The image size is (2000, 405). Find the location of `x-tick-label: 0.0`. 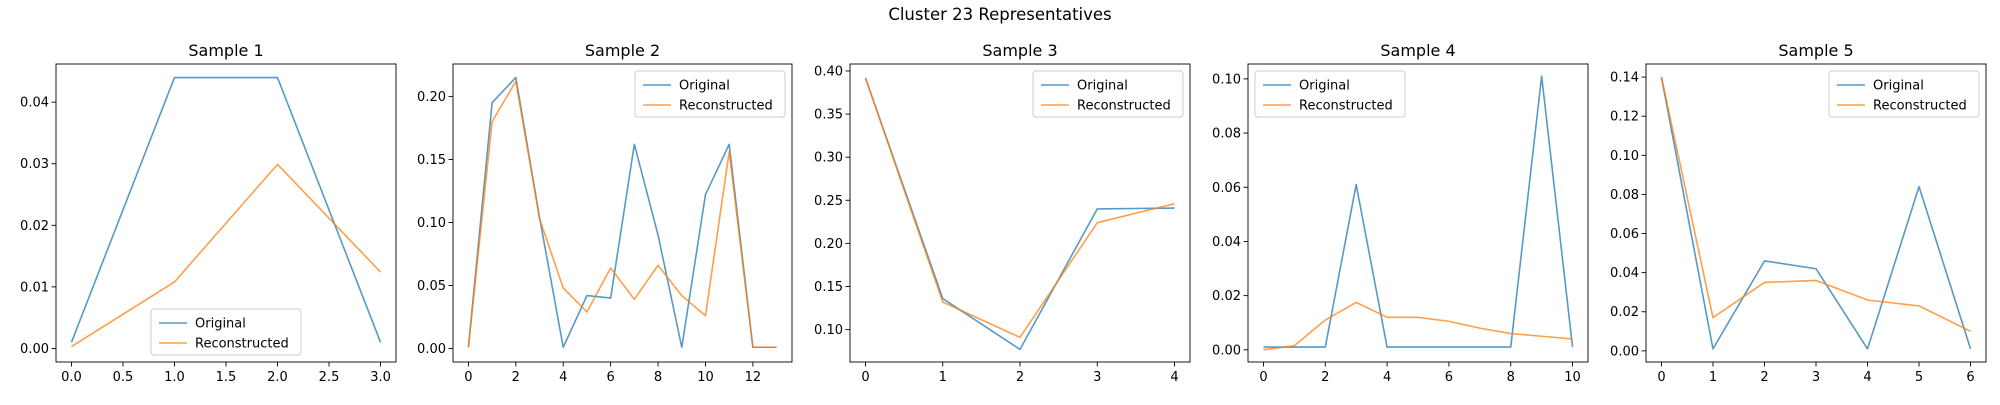

x-tick-label: 0.0 is located at coordinates (71, 377).